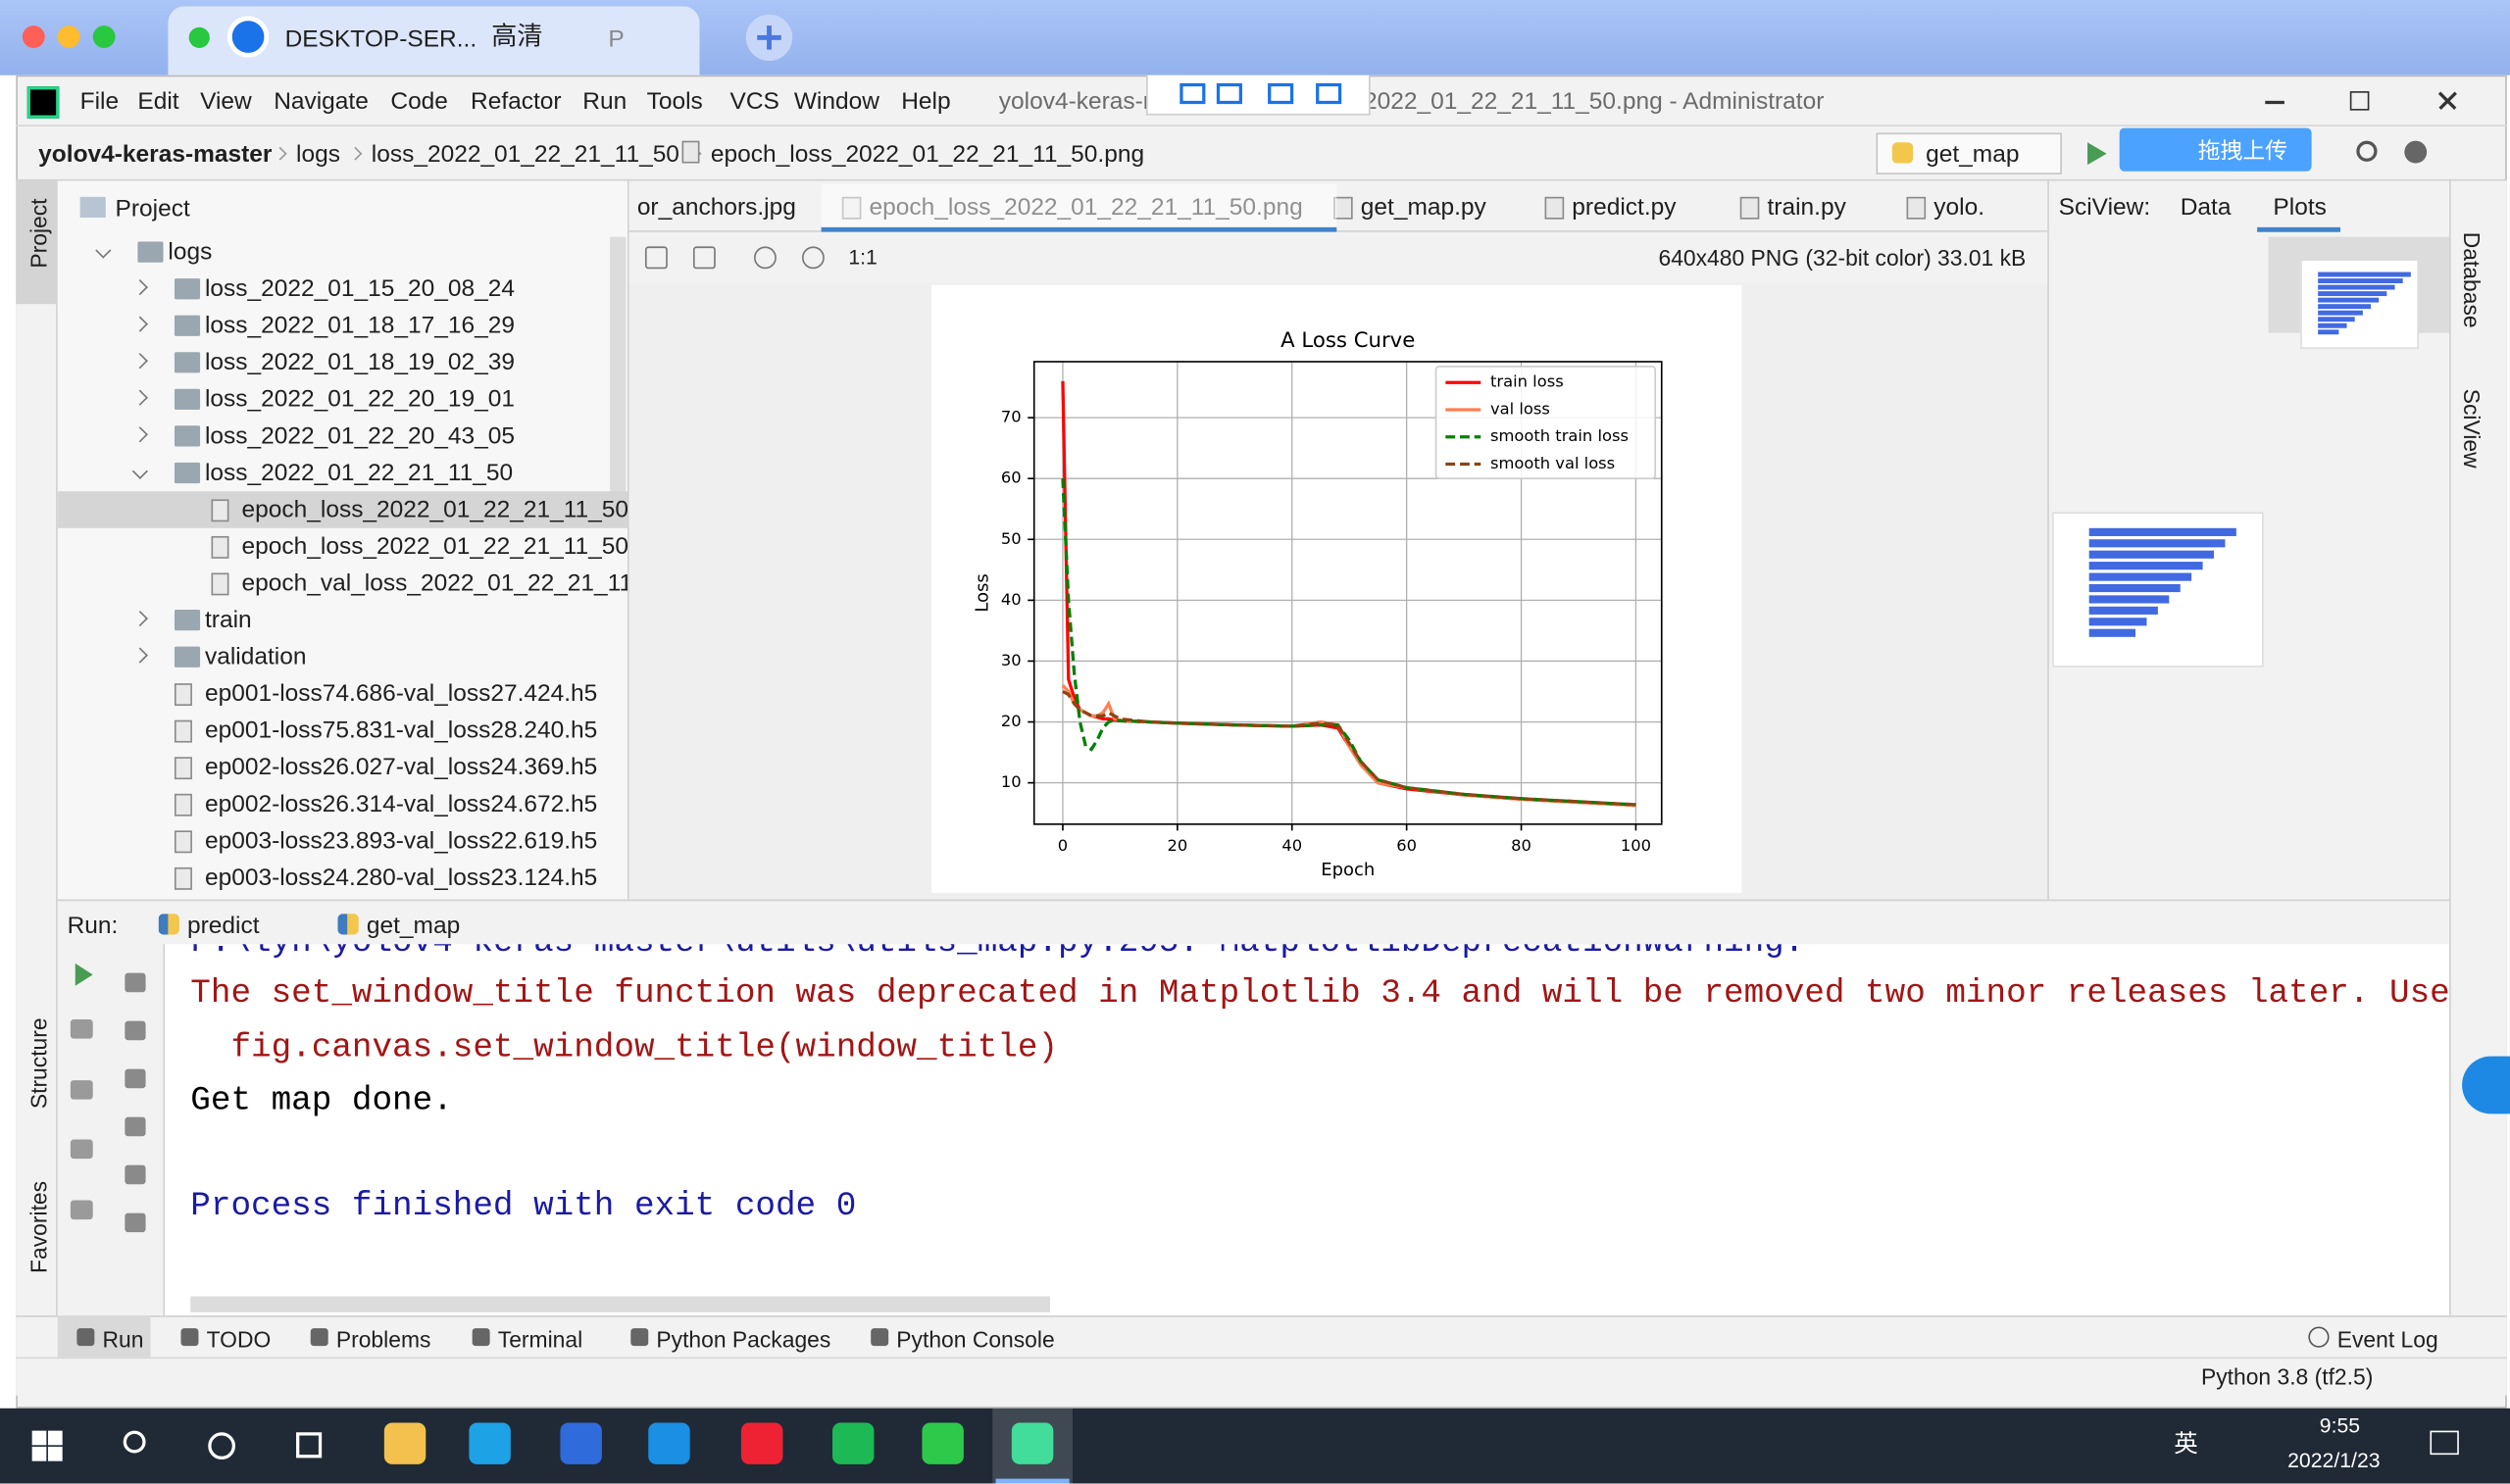 Image resolution: width=2510 pixels, height=1484 pixels. I want to click on menu-item: Edit, so click(158, 101).